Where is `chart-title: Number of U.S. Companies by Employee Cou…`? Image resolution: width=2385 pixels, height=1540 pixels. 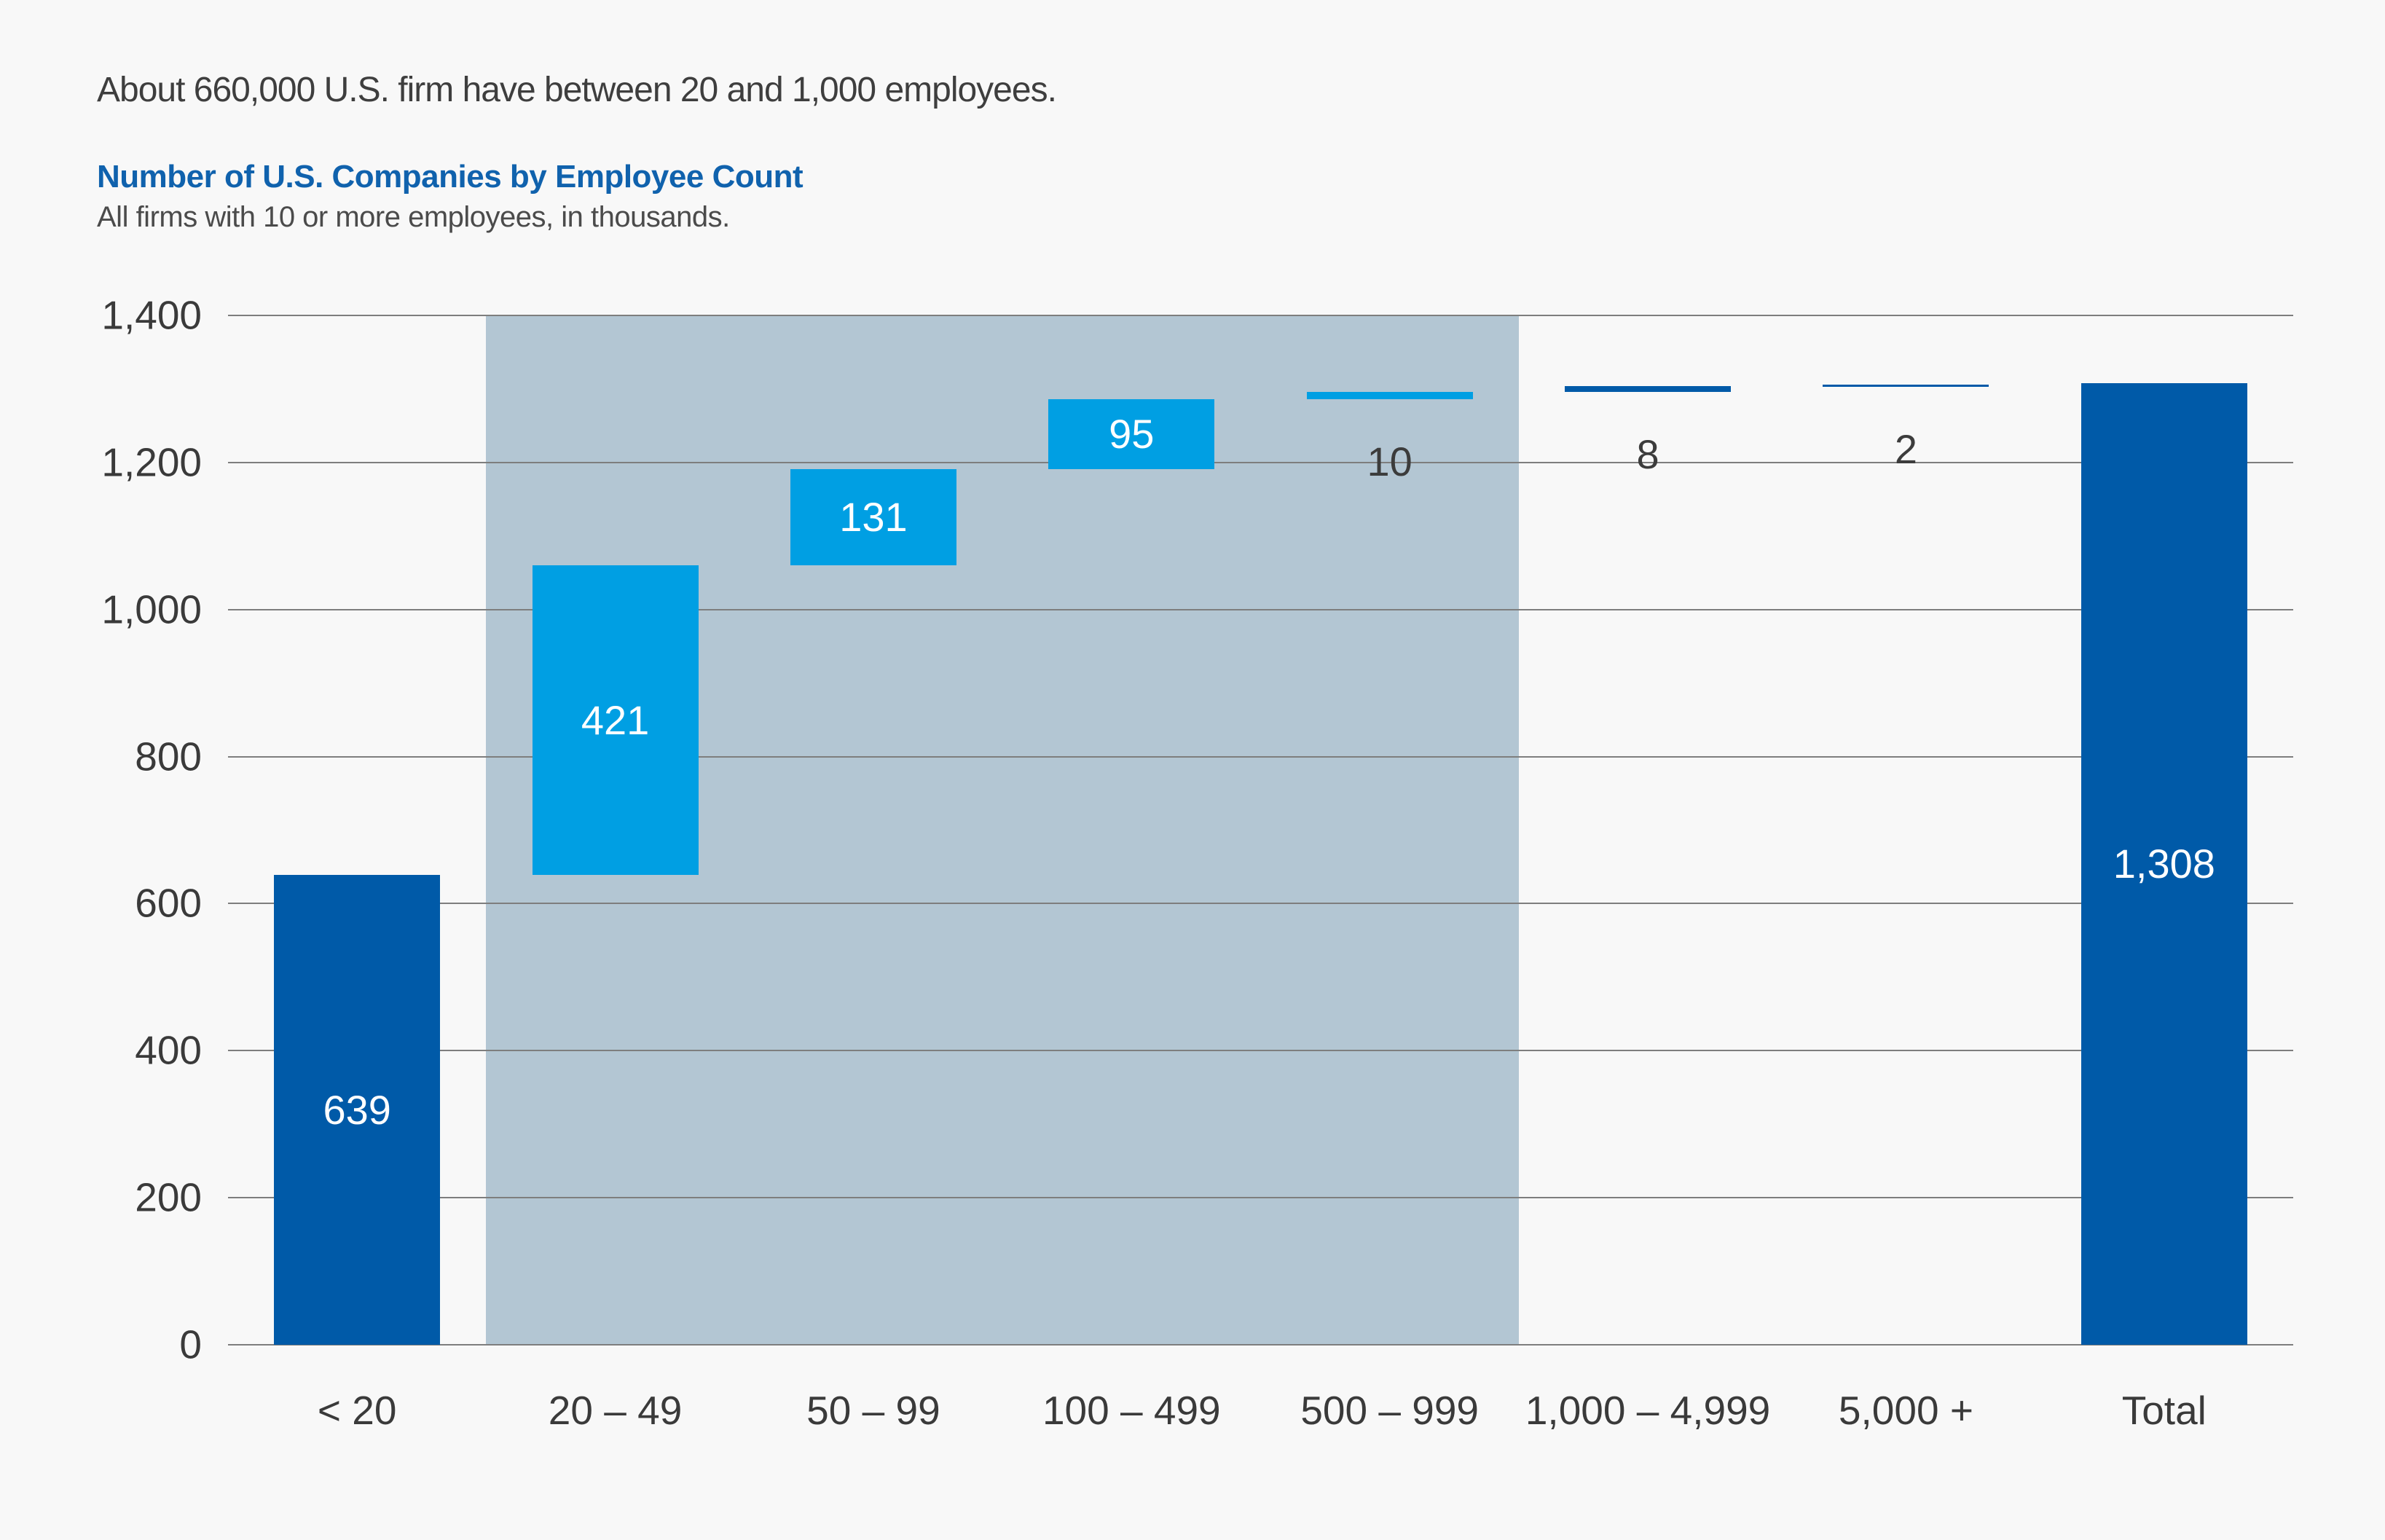 chart-title: Number of U.S. Companies by Employee Cou… is located at coordinates (450, 177).